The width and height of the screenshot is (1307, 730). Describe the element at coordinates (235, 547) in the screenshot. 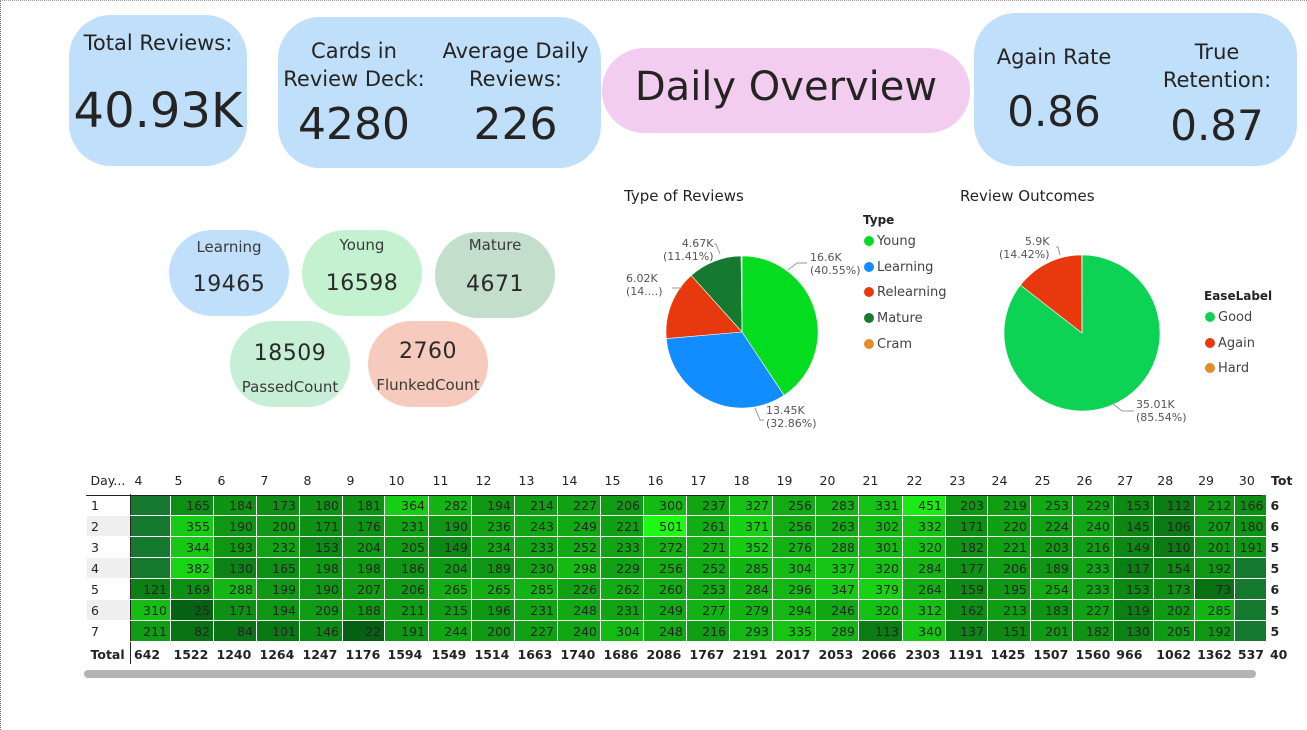

I see `matrix-cell: 193` at that location.